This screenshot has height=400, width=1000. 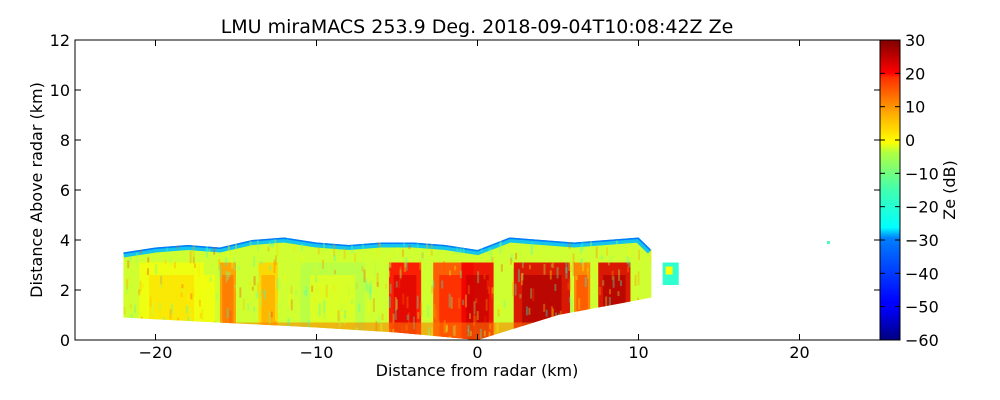 I want to click on echo-base-layer, so click(x=387, y=331).